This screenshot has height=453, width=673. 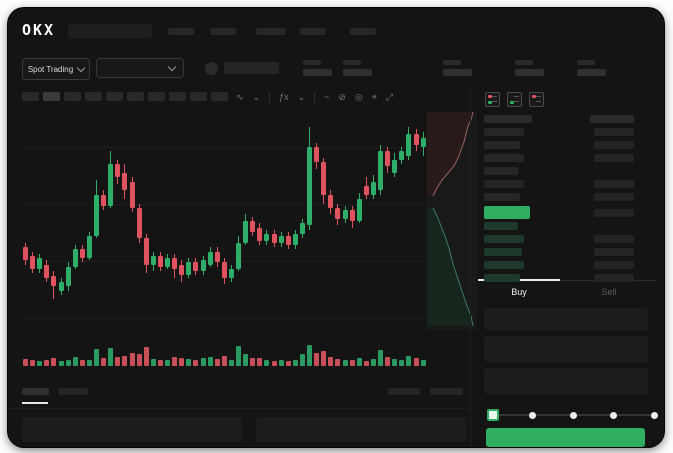 What do you see at coordinates (514, 99) in the screenshot?
I see `book-bids-icon` at bounding box center [514, 99].